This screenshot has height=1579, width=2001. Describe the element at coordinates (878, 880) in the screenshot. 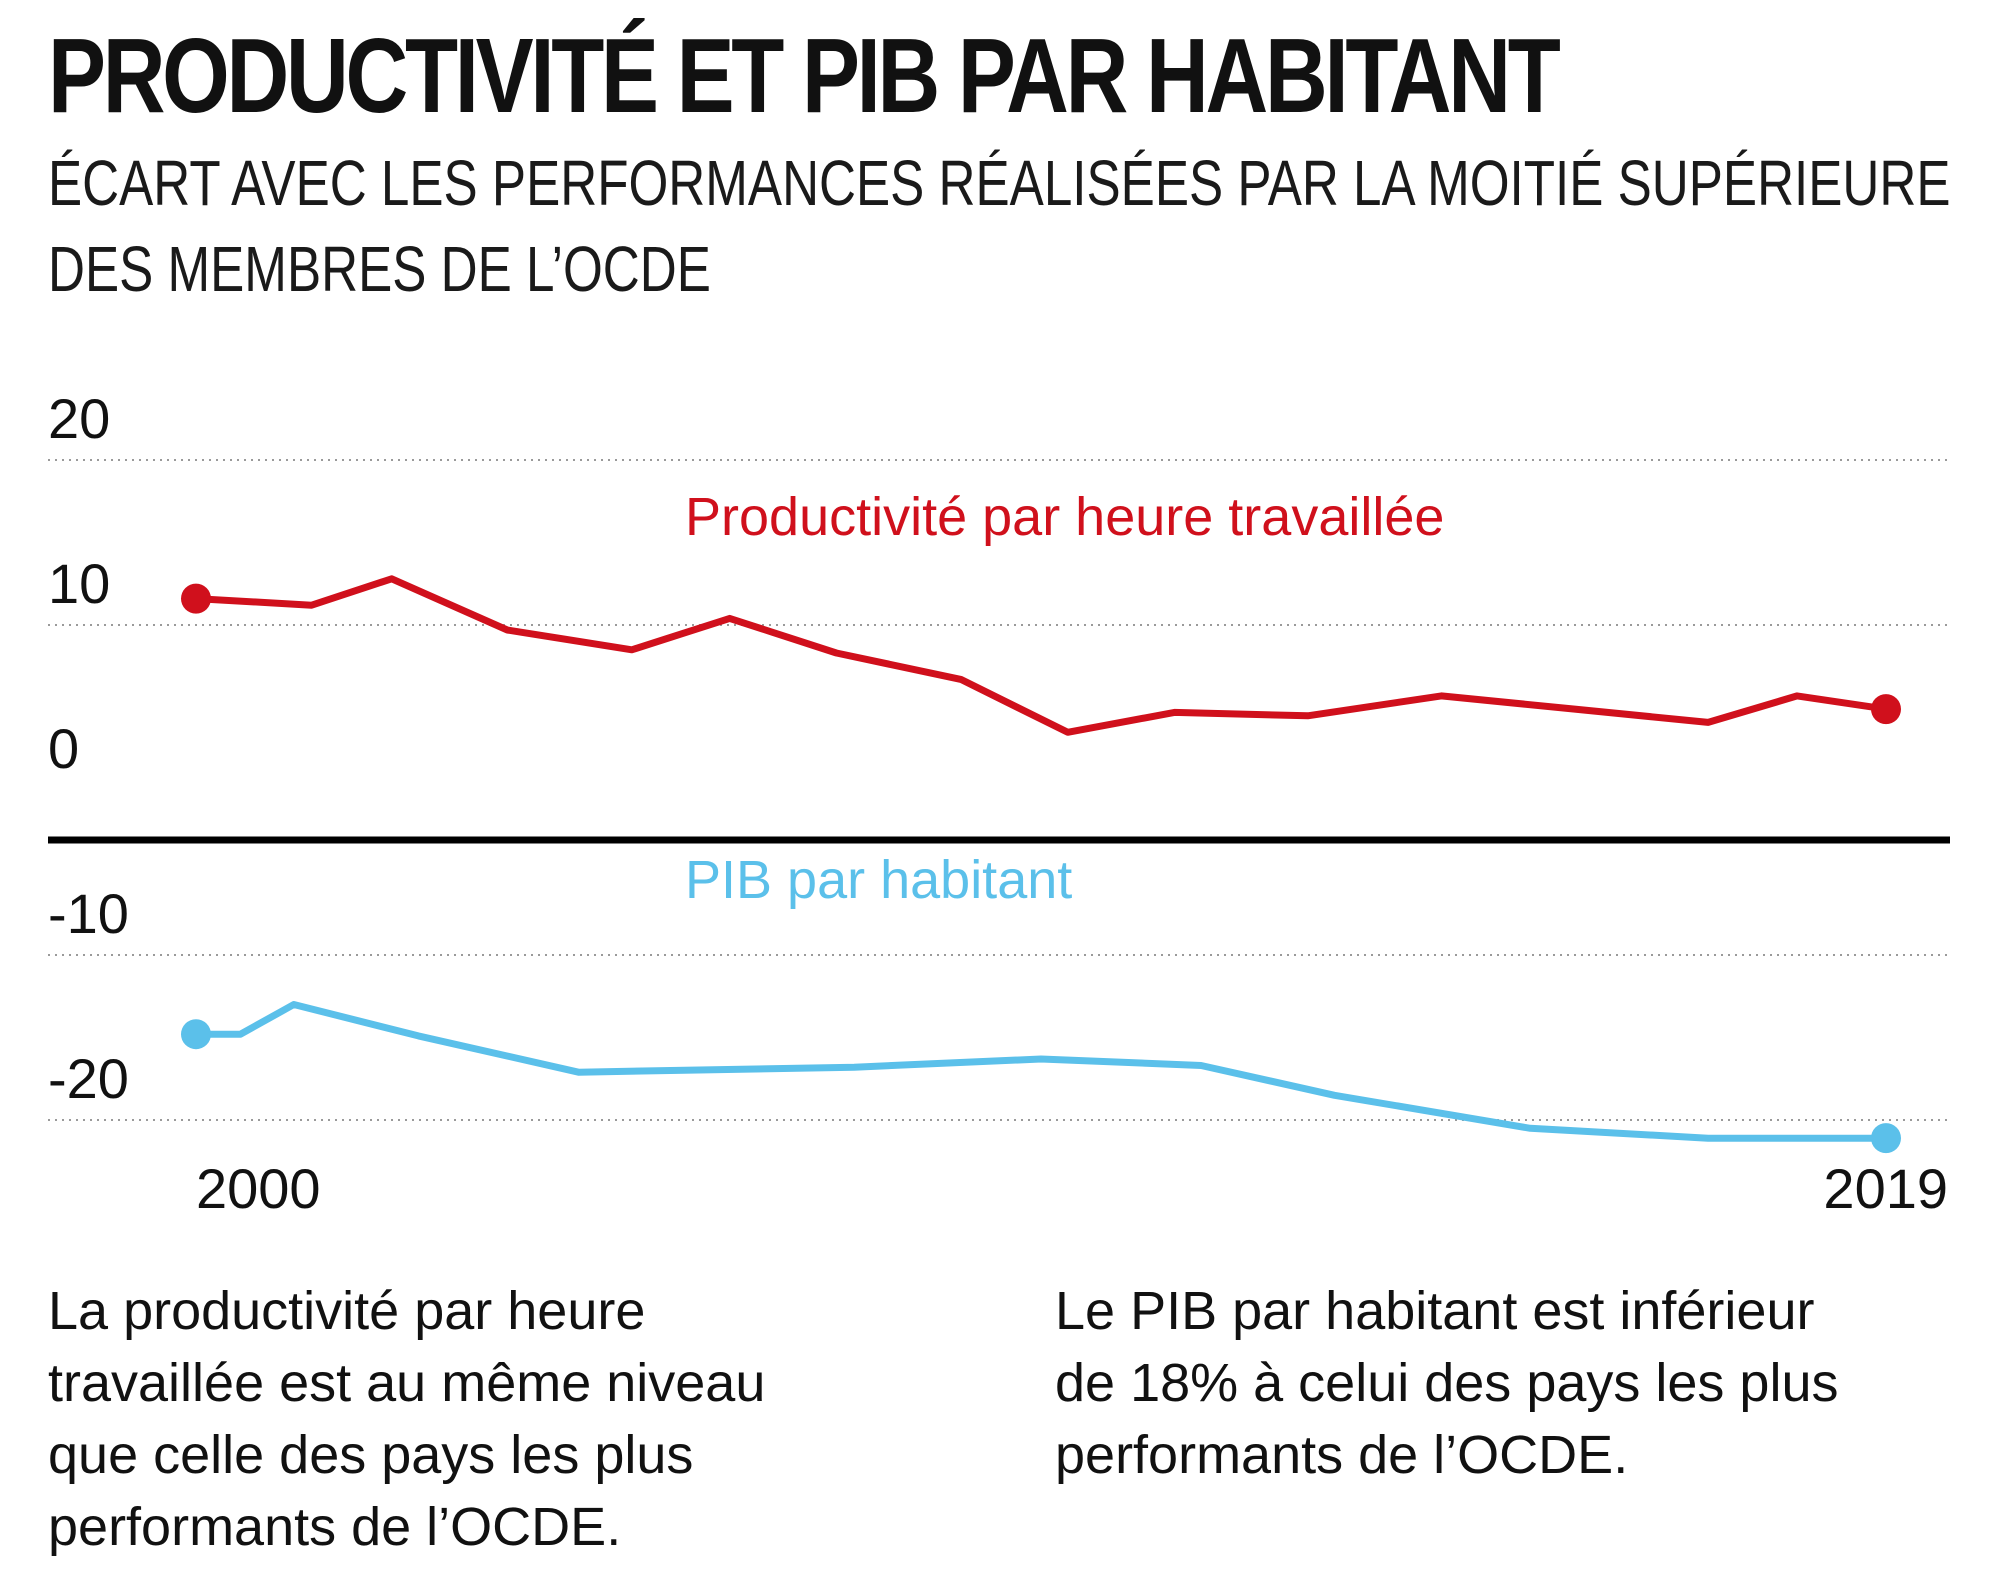

I see `series-label-gdp: PIB par habitant` at that location.